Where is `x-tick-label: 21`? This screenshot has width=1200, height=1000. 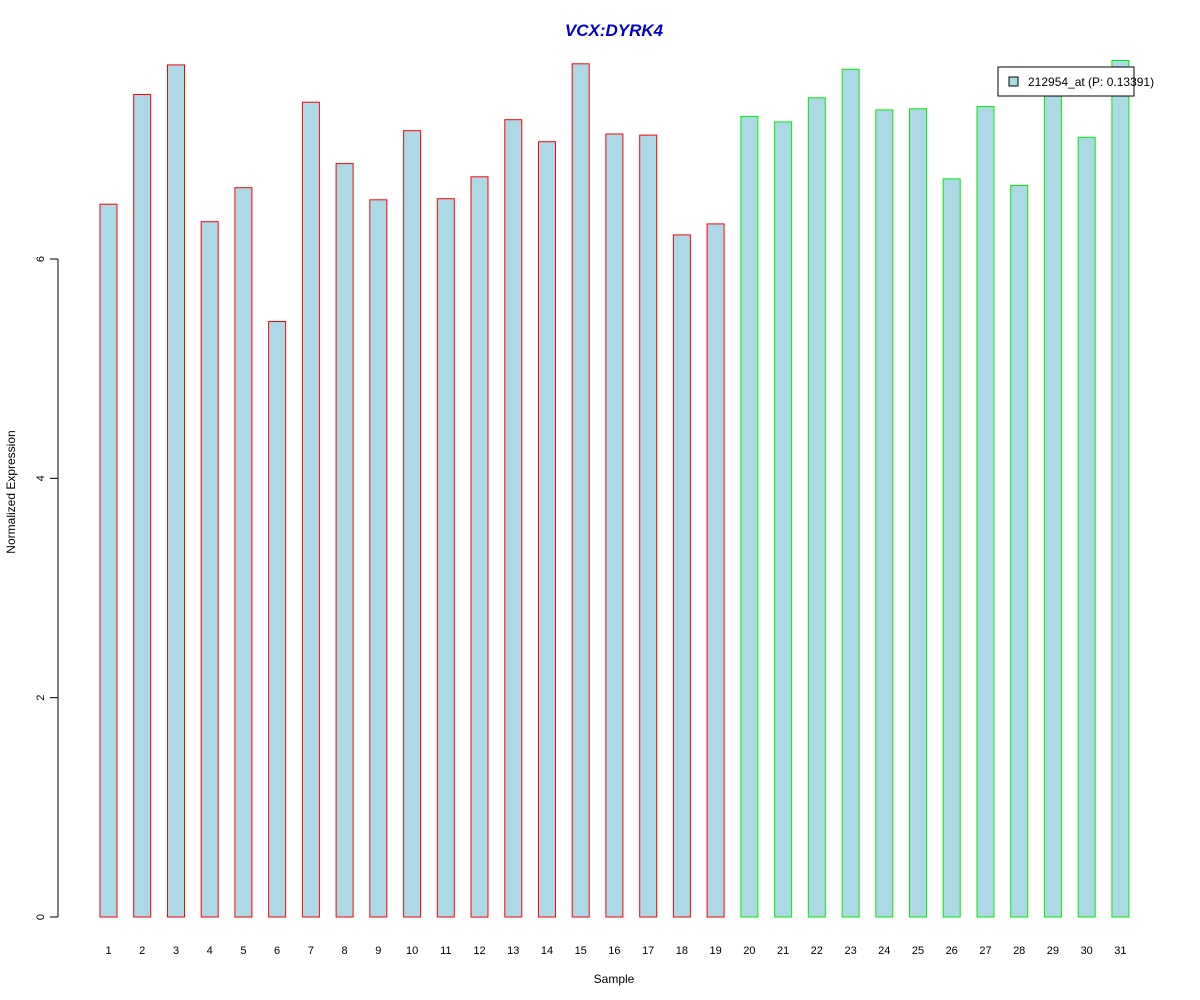 x-tick-label: 21 is located at coordinates (783, 951).